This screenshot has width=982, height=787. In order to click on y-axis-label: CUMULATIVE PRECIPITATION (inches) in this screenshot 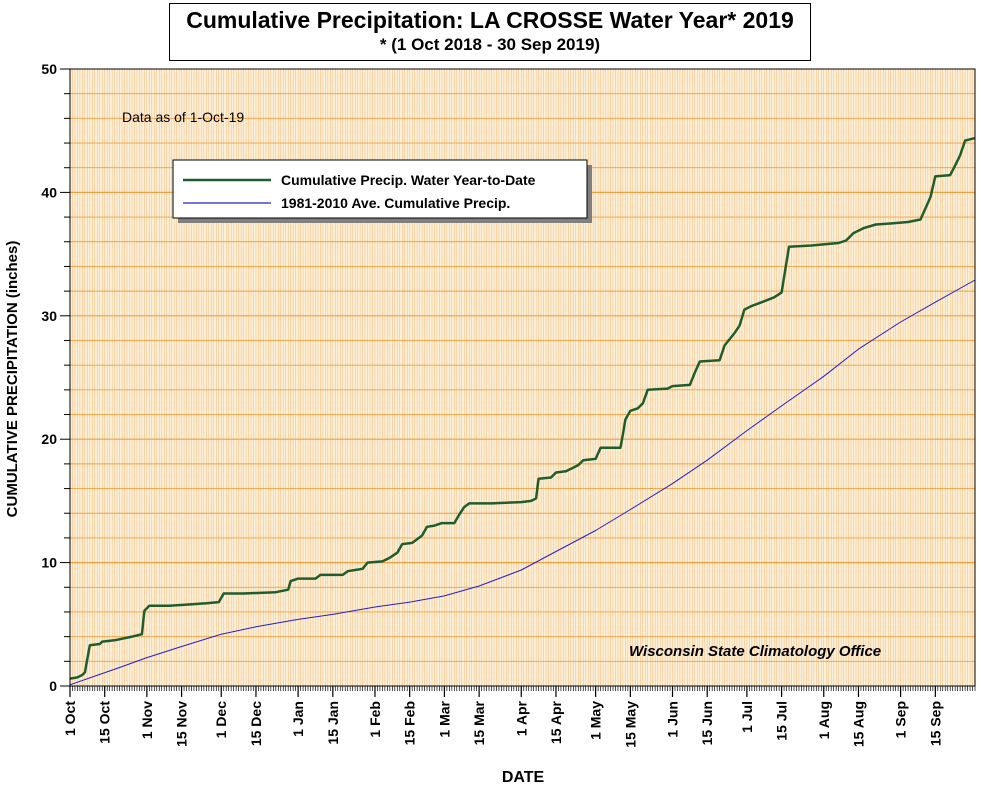, I will do `click(12, 379)`.